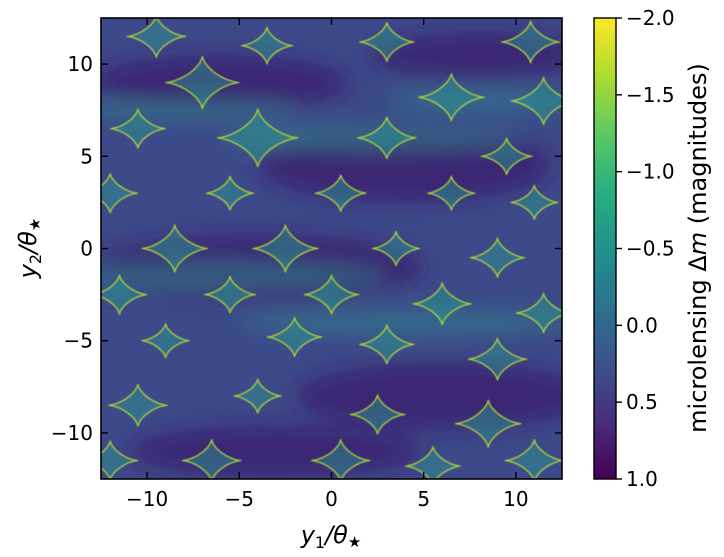 The width and height of the screenshot is (724, 557). I want to click on colorbar-tick-label: 1.0, so click(642, 479).